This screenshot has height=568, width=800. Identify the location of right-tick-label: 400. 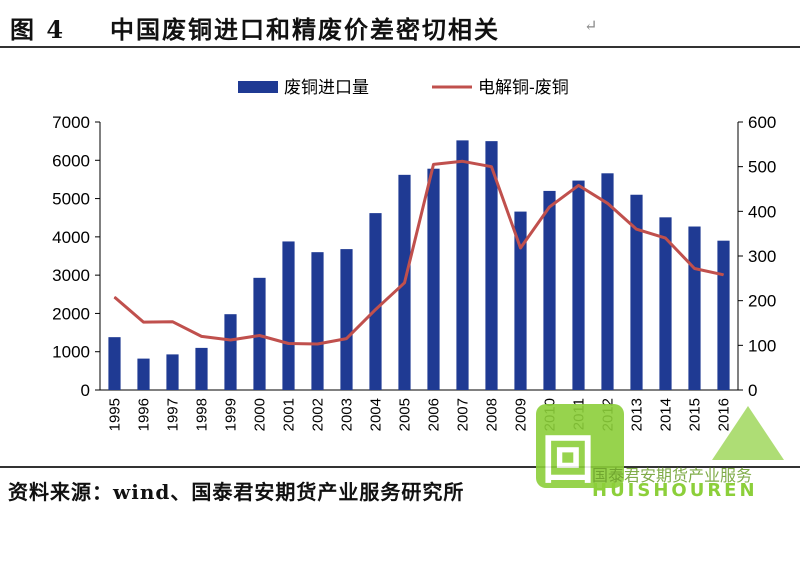
(762, 211).